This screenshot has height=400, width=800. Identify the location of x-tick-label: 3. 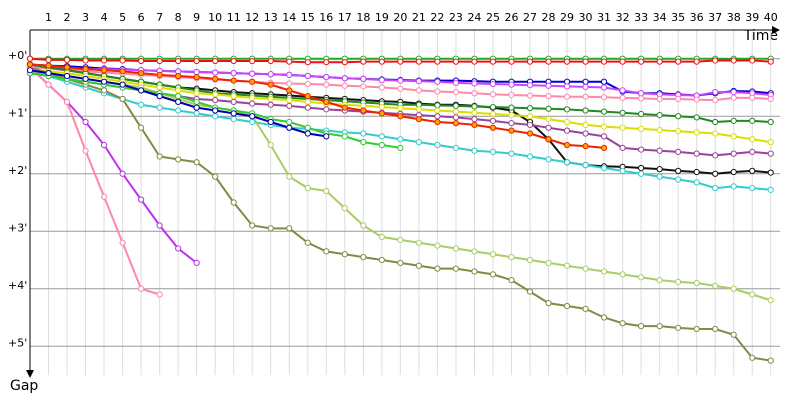
(85, 17).